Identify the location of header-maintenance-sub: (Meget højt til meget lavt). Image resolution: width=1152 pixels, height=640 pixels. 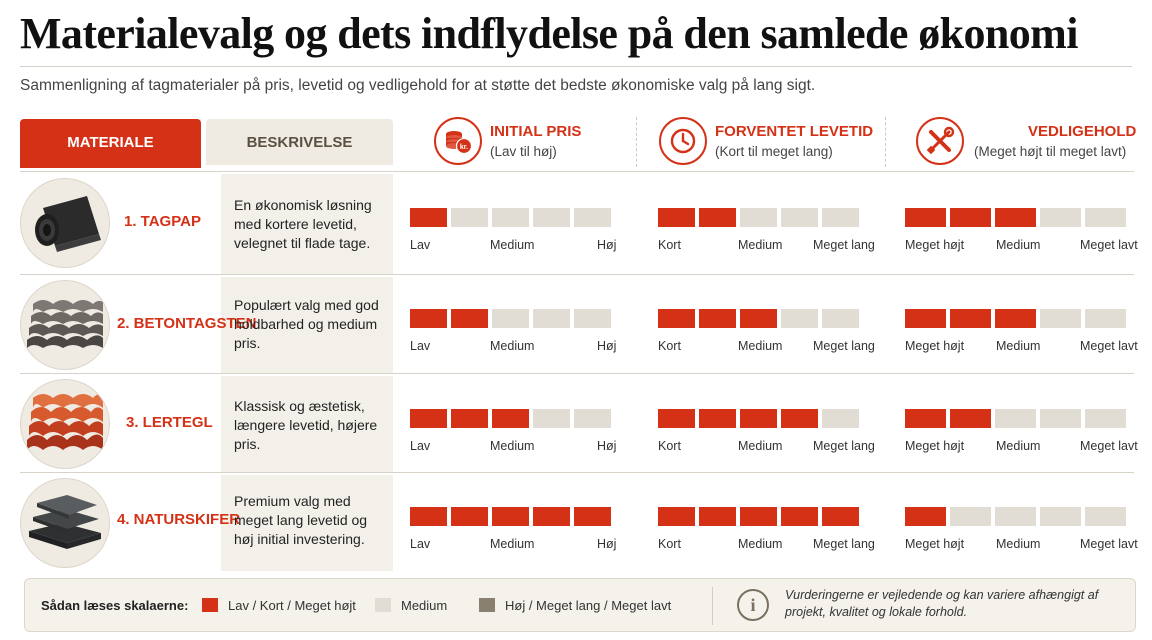
(1050, 151).